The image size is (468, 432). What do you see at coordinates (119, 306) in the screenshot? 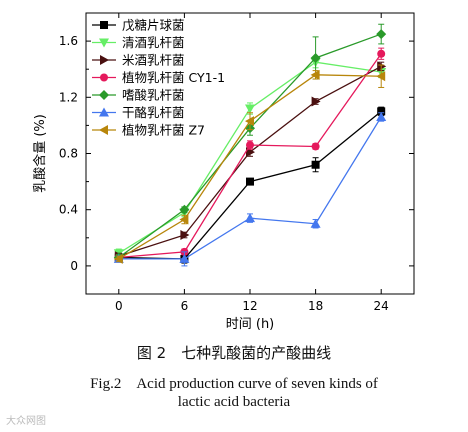
I see `x-tick-label: 0` at bounding box center [119, 306].